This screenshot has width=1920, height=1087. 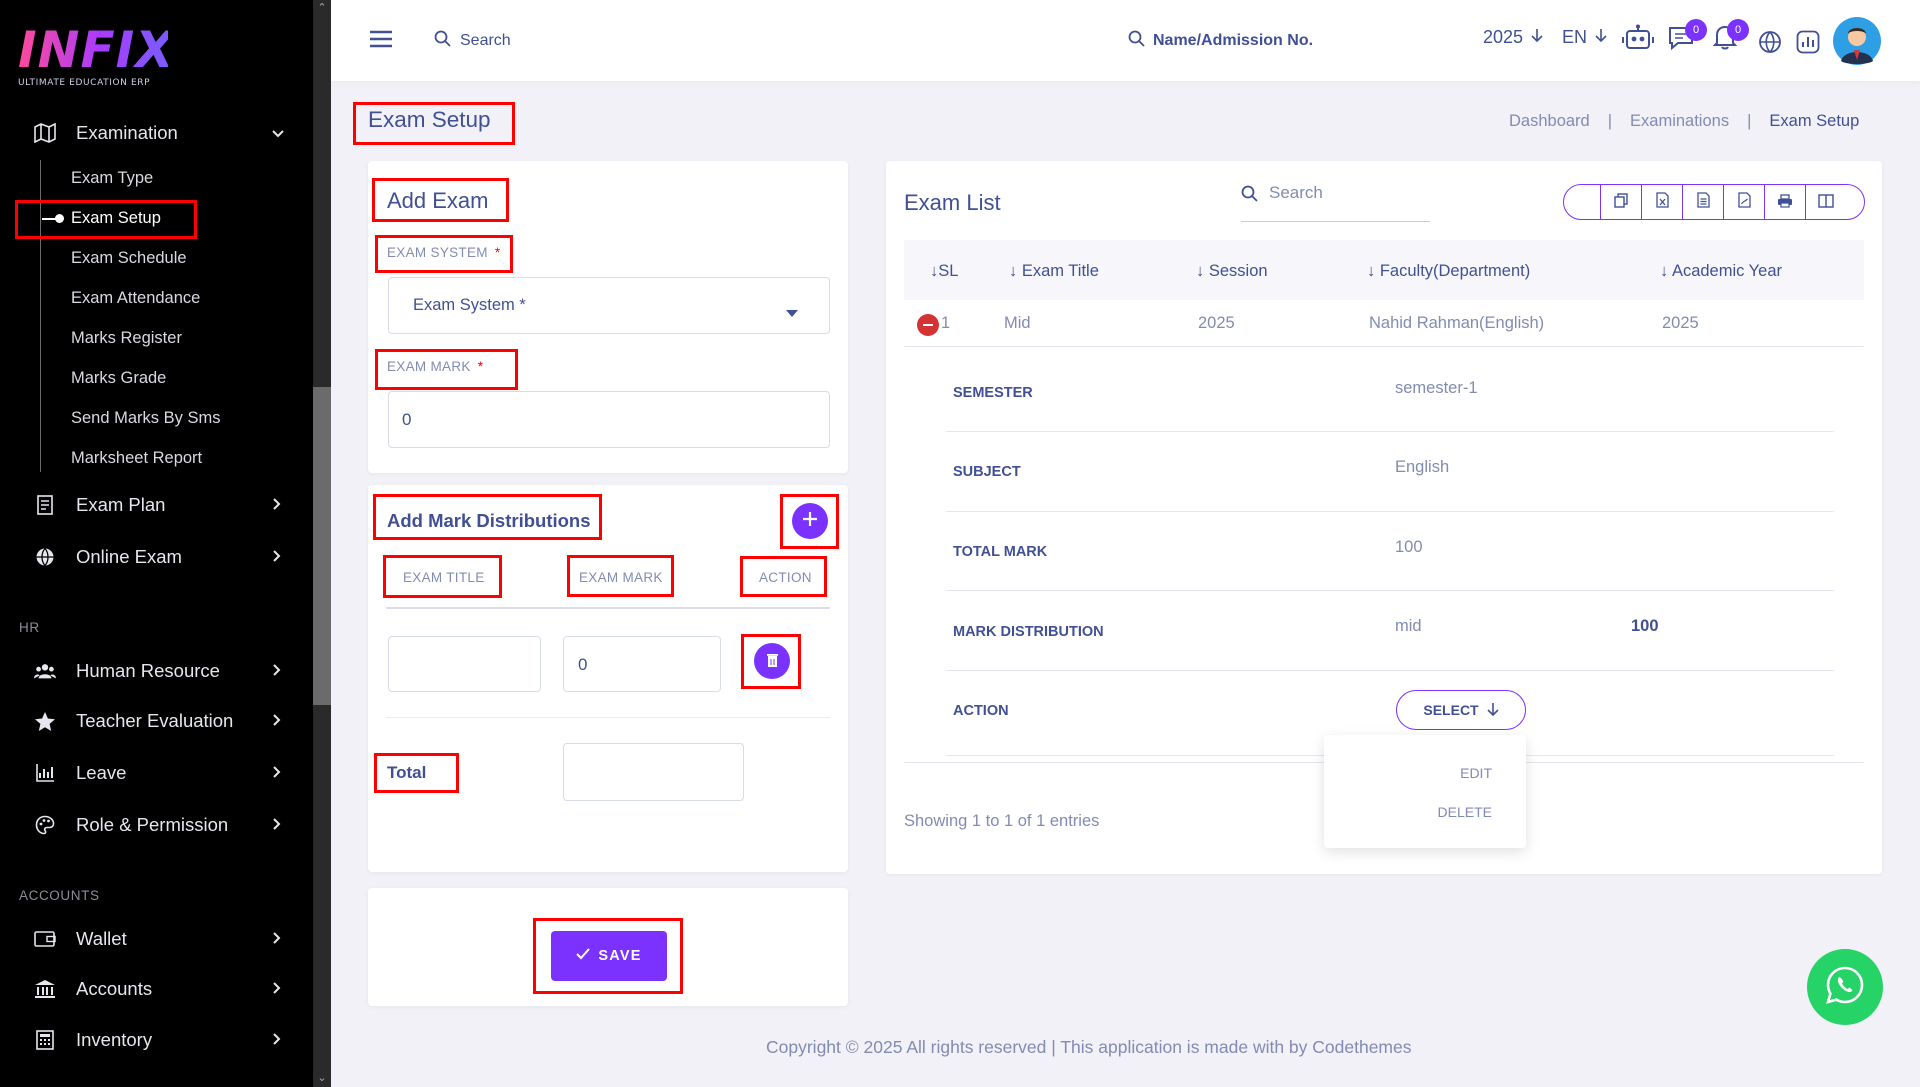 I want to click on col-header-label: SL, so click(x=948, y=271).